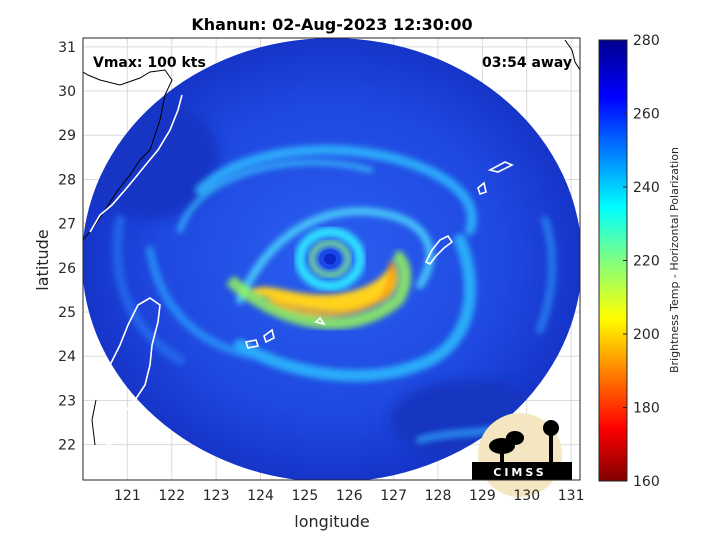  What do you see at coordinates (171, 496) in the screenshot?
I see `x-tick-label: 122` at bounding box center [171, 496].